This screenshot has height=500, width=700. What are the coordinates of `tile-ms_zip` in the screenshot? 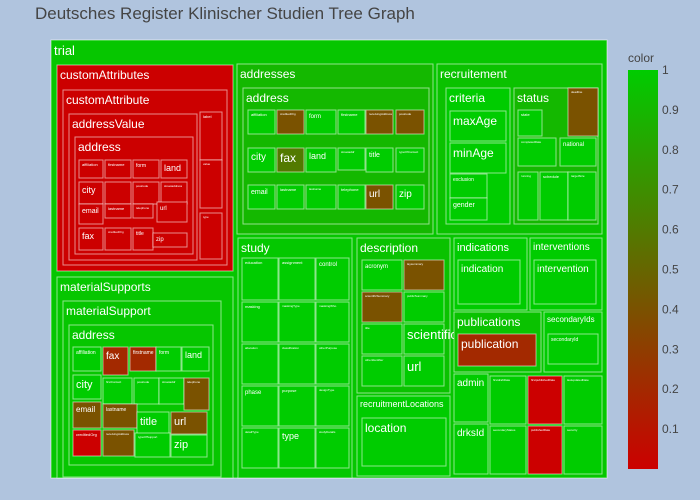 It's located at (189, 446).